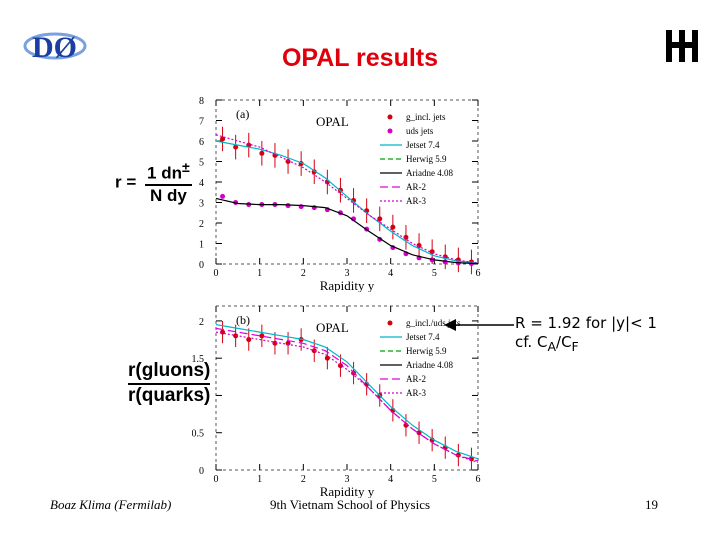 The image size is (720, 540). Describe the element at coordinates (169, 395) in the screenshot. I see `ratio-denominator: r(quarks)` at that location.